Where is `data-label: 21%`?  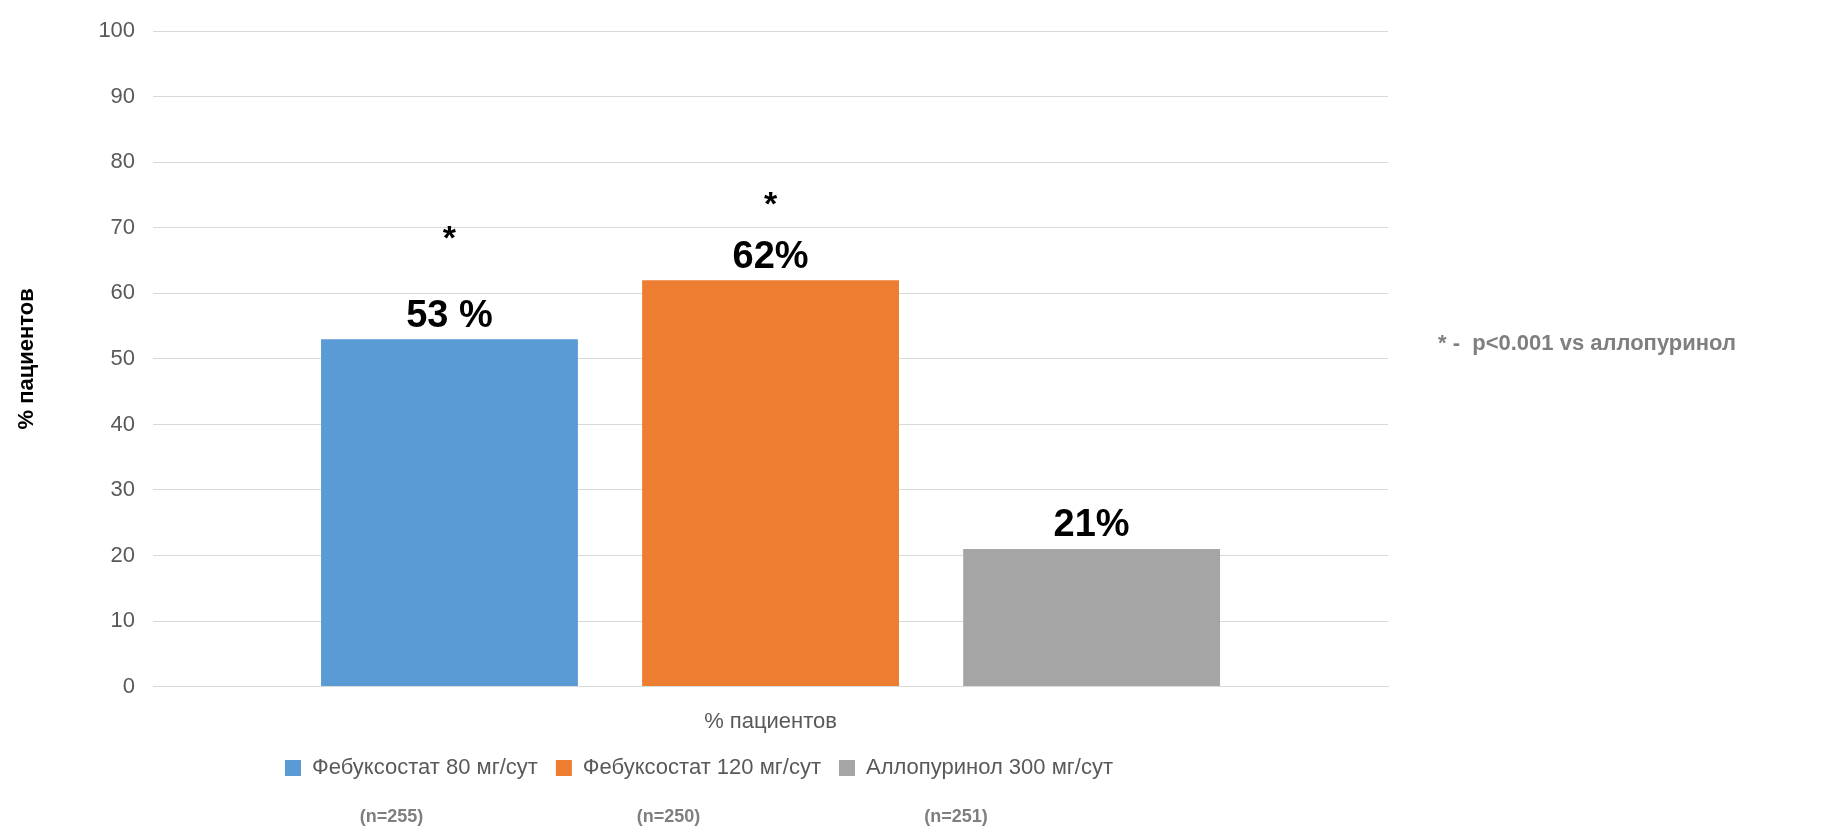 data-label: 21% is located at coordinates (1091, 523).